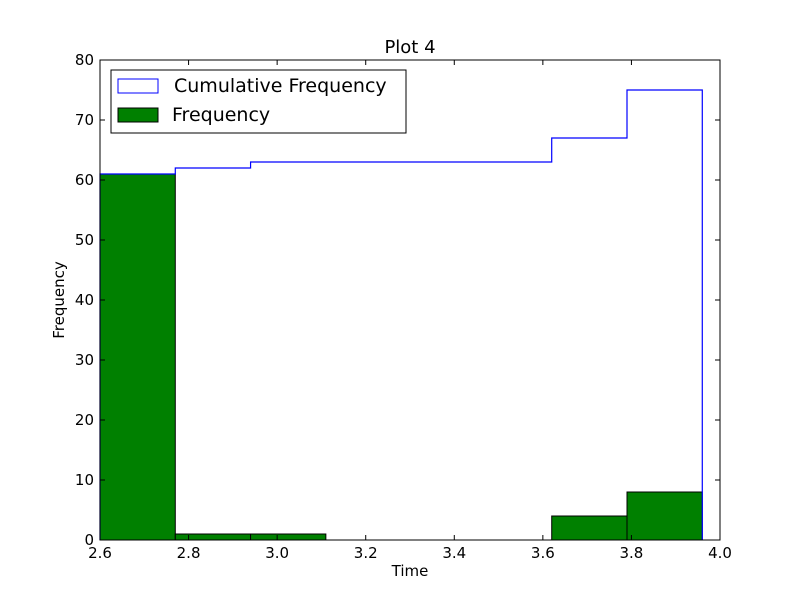 The height and width of the screenshot is (600, 800). What do you see at coordinates (84, 360) in the screenshot?
I see `y-tick-label: 30` at bounding box center [84, 360].